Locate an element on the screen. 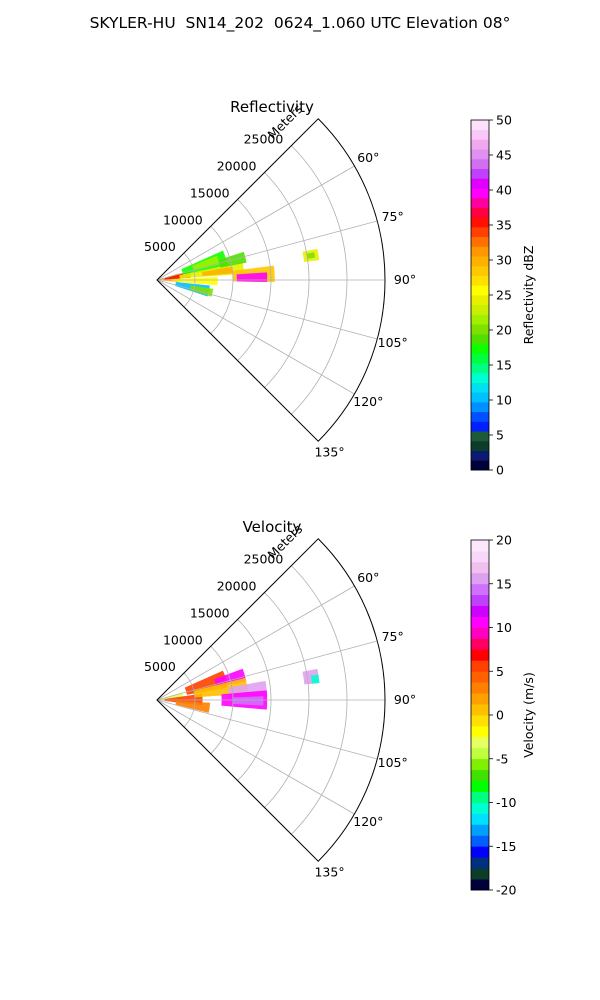  colorbar-tick-label: 30 is located at coordinates (504, 260).